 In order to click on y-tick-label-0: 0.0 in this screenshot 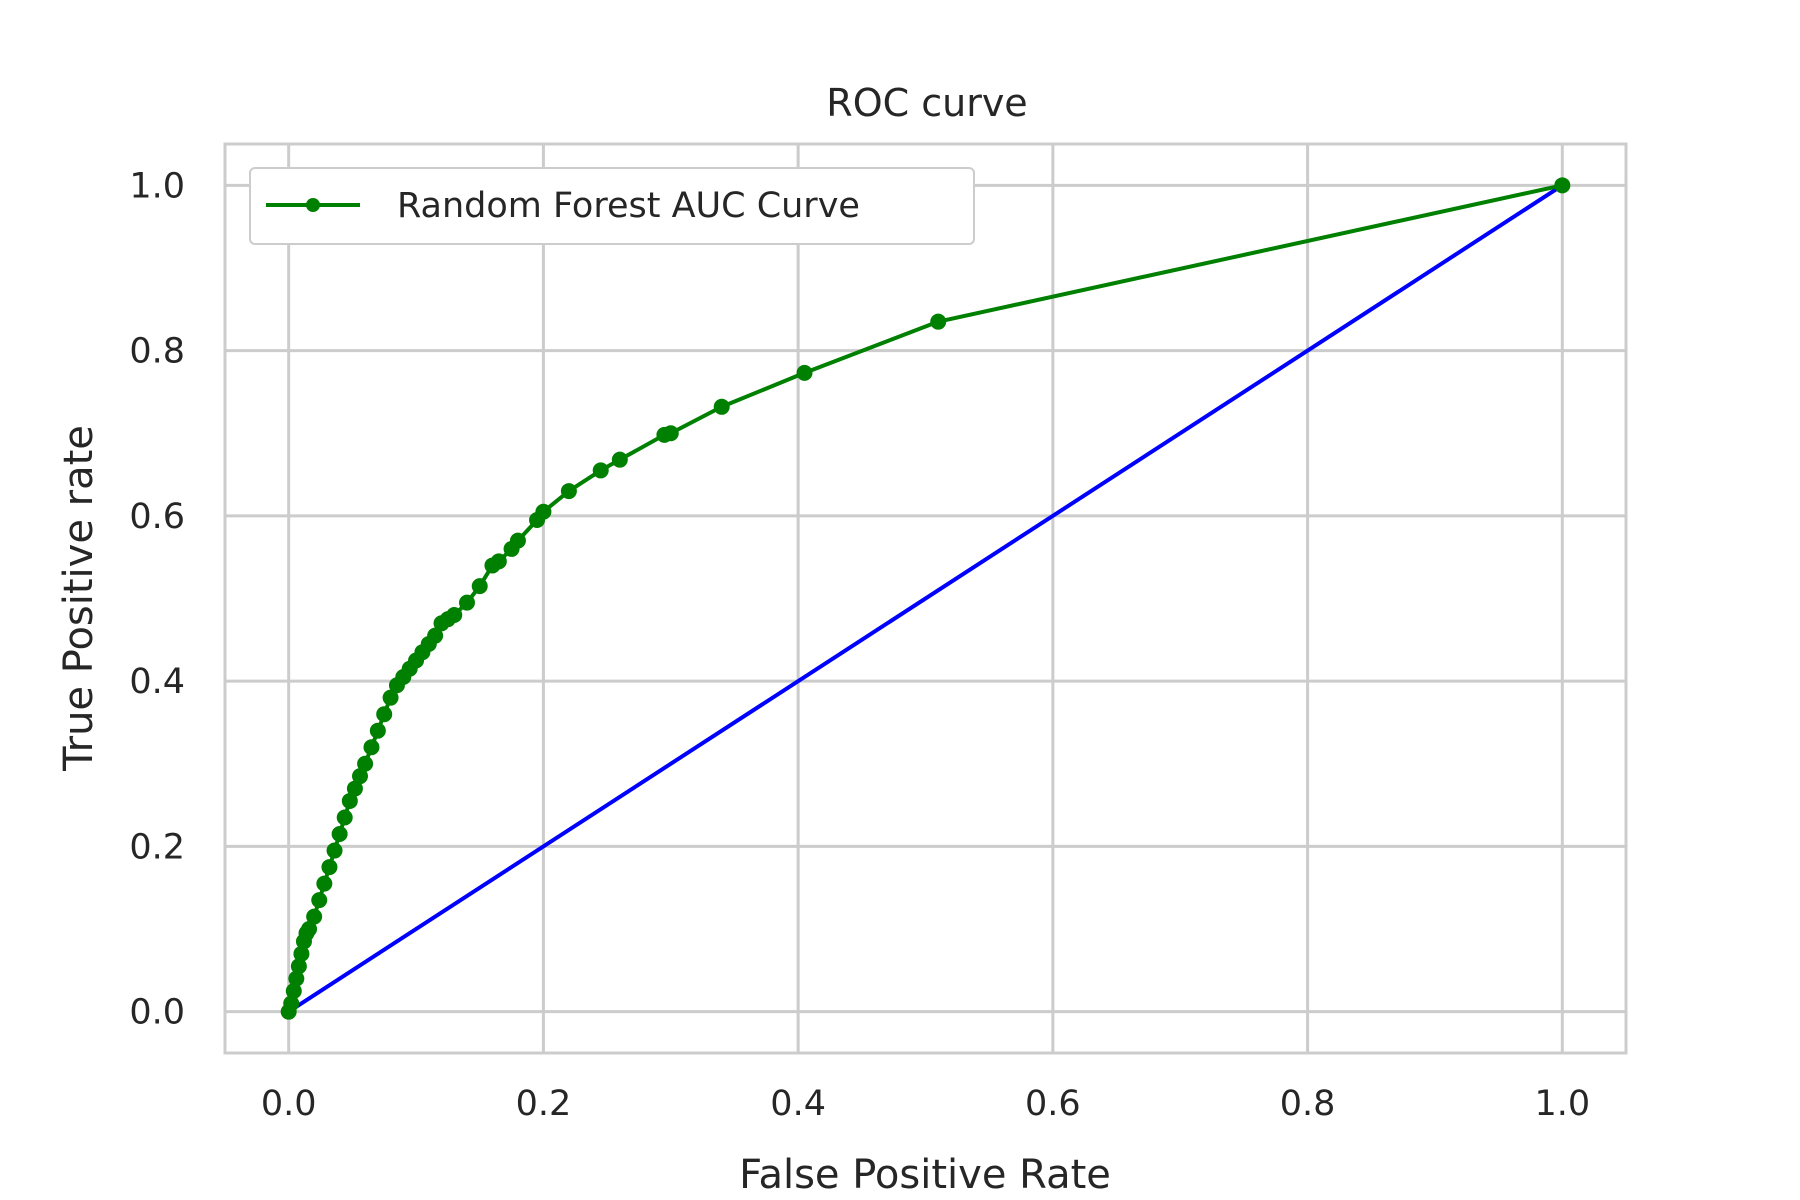, I will do `click(157, 1013)`.